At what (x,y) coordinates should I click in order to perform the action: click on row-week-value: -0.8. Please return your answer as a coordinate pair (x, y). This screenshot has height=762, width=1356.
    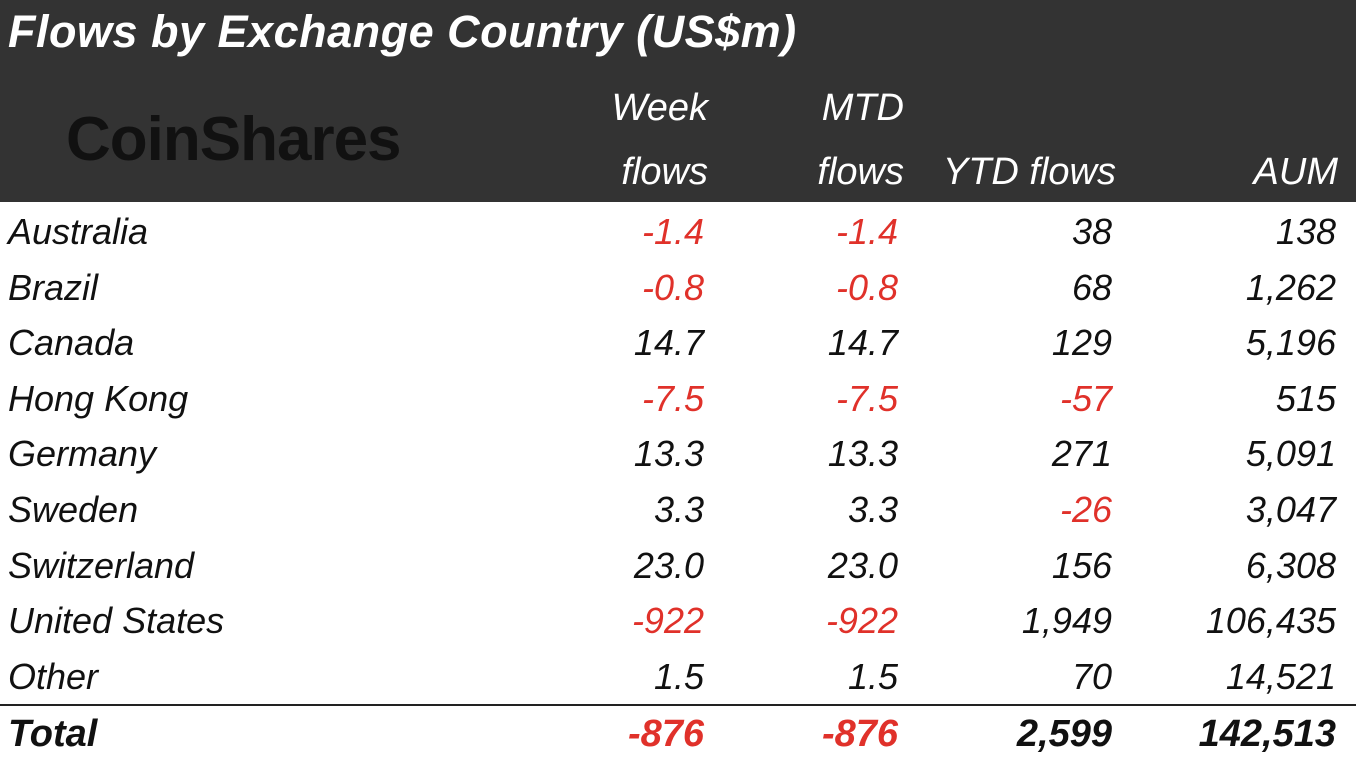
    Looking at the image, I should click on (672, 287).